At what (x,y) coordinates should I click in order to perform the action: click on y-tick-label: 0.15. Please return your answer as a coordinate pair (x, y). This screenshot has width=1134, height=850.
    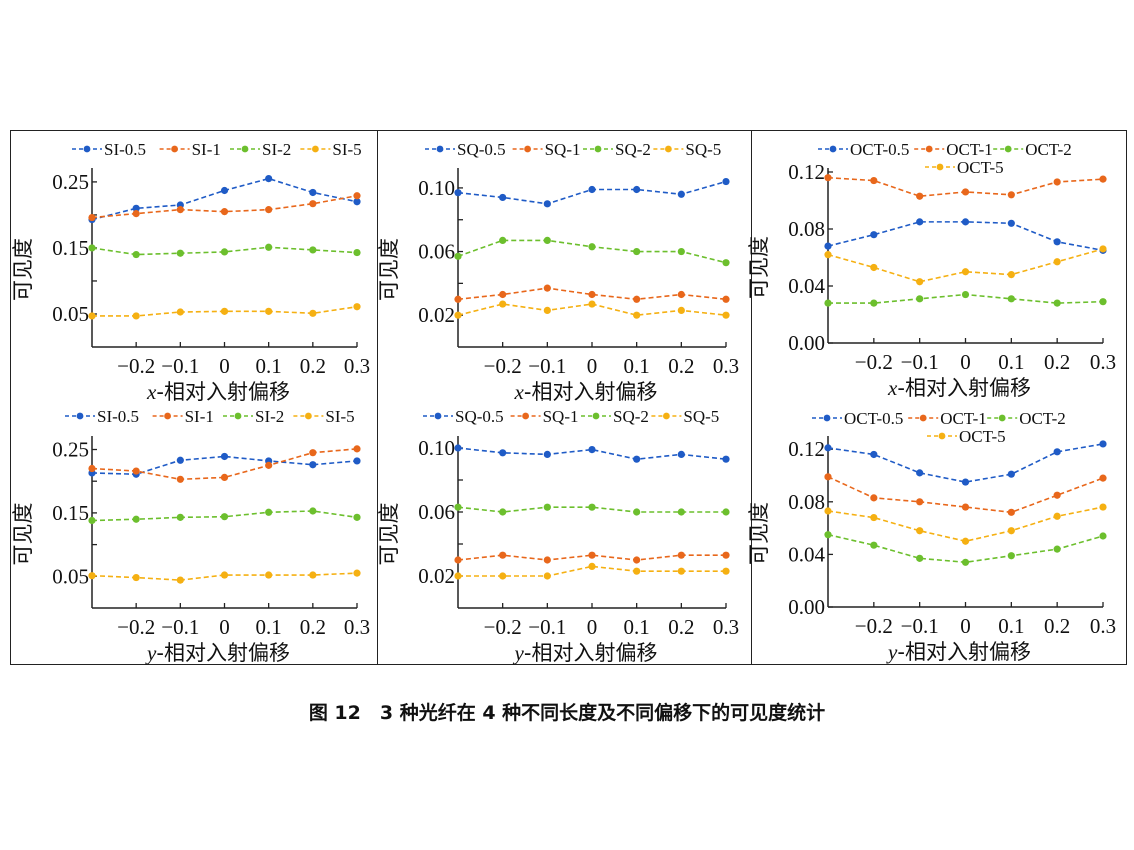
    Looking at the image, I should click on (70, 513).